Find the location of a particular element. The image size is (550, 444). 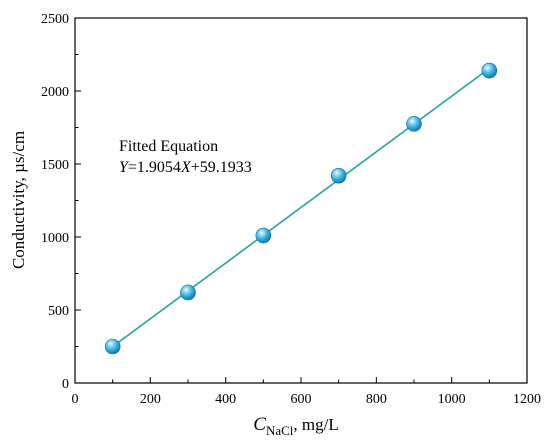

x-tick-label-0: 0 is located at coordinates (75, 399).